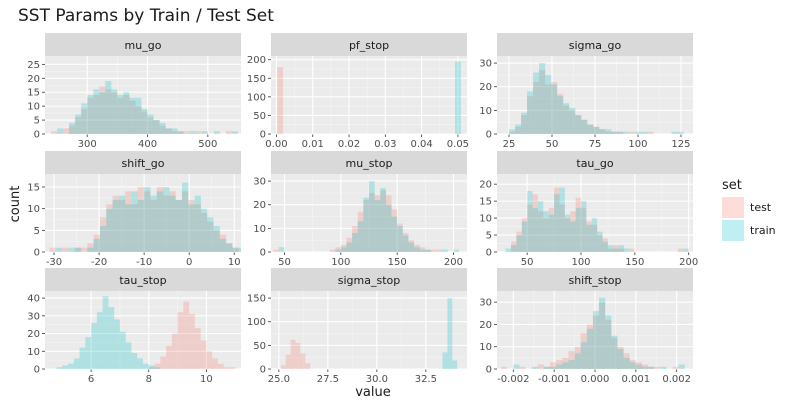 This screenshot has height=403, width=788. Describe the element at coordinates (676, 379) in the screenshot. I see `x-tick-label: 0.002` at that location.